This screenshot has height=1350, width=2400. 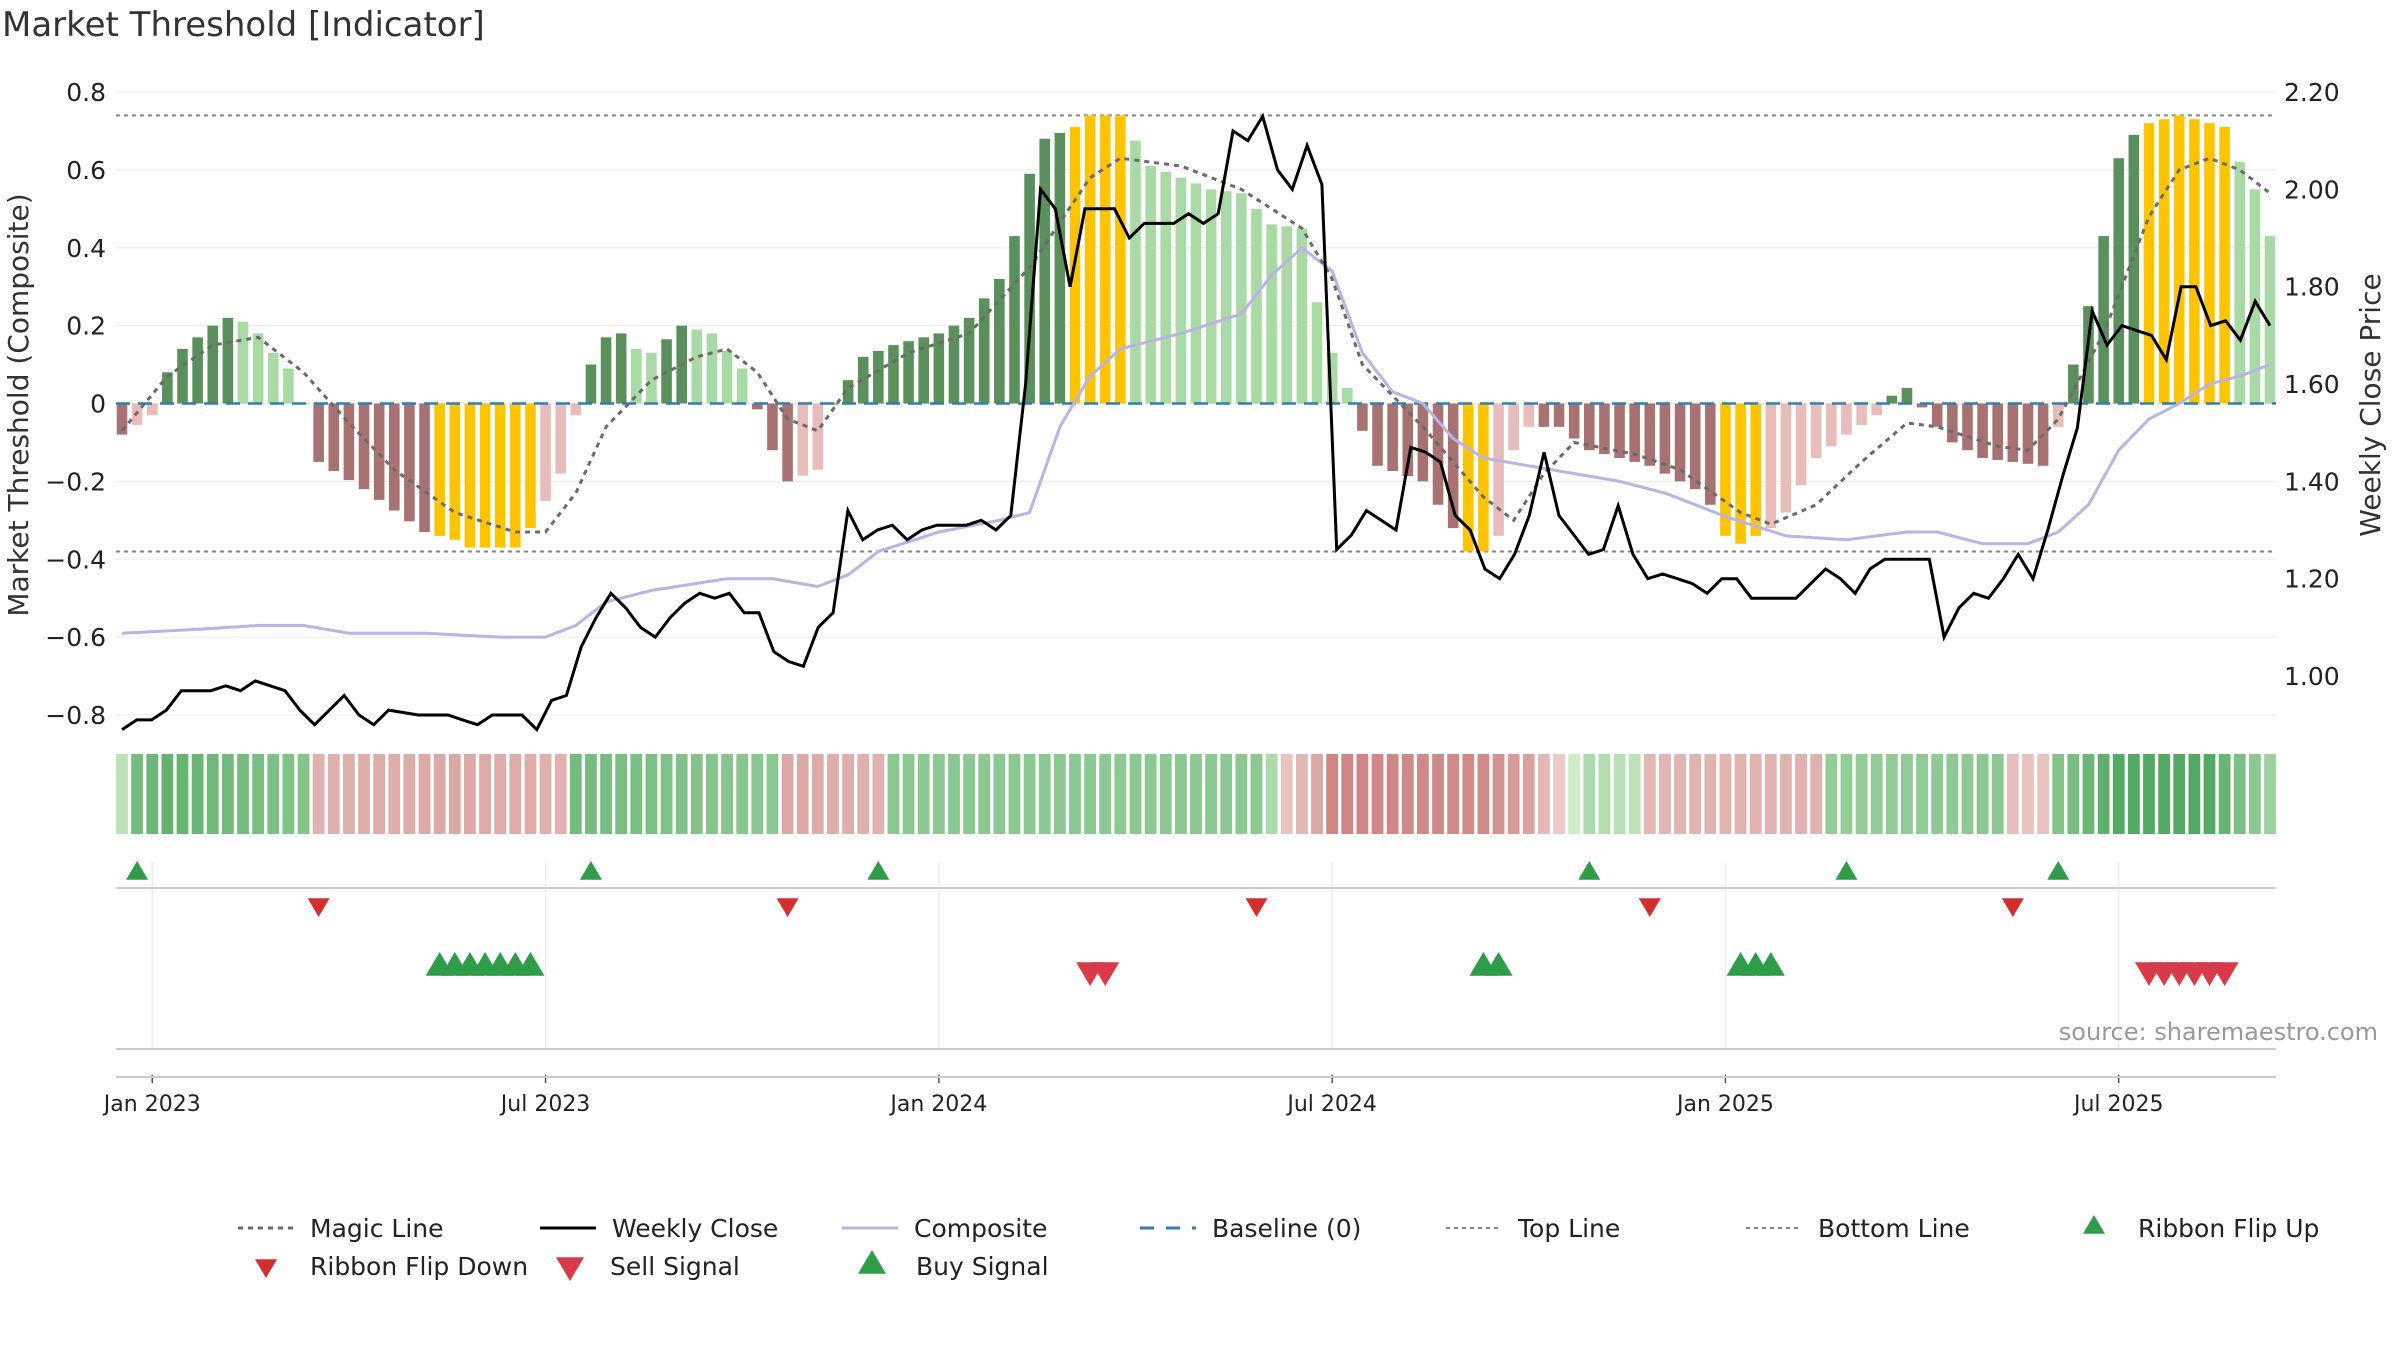 I want to click on legend-label: Ribbon Flip Down, so click(x=419, y=1266).